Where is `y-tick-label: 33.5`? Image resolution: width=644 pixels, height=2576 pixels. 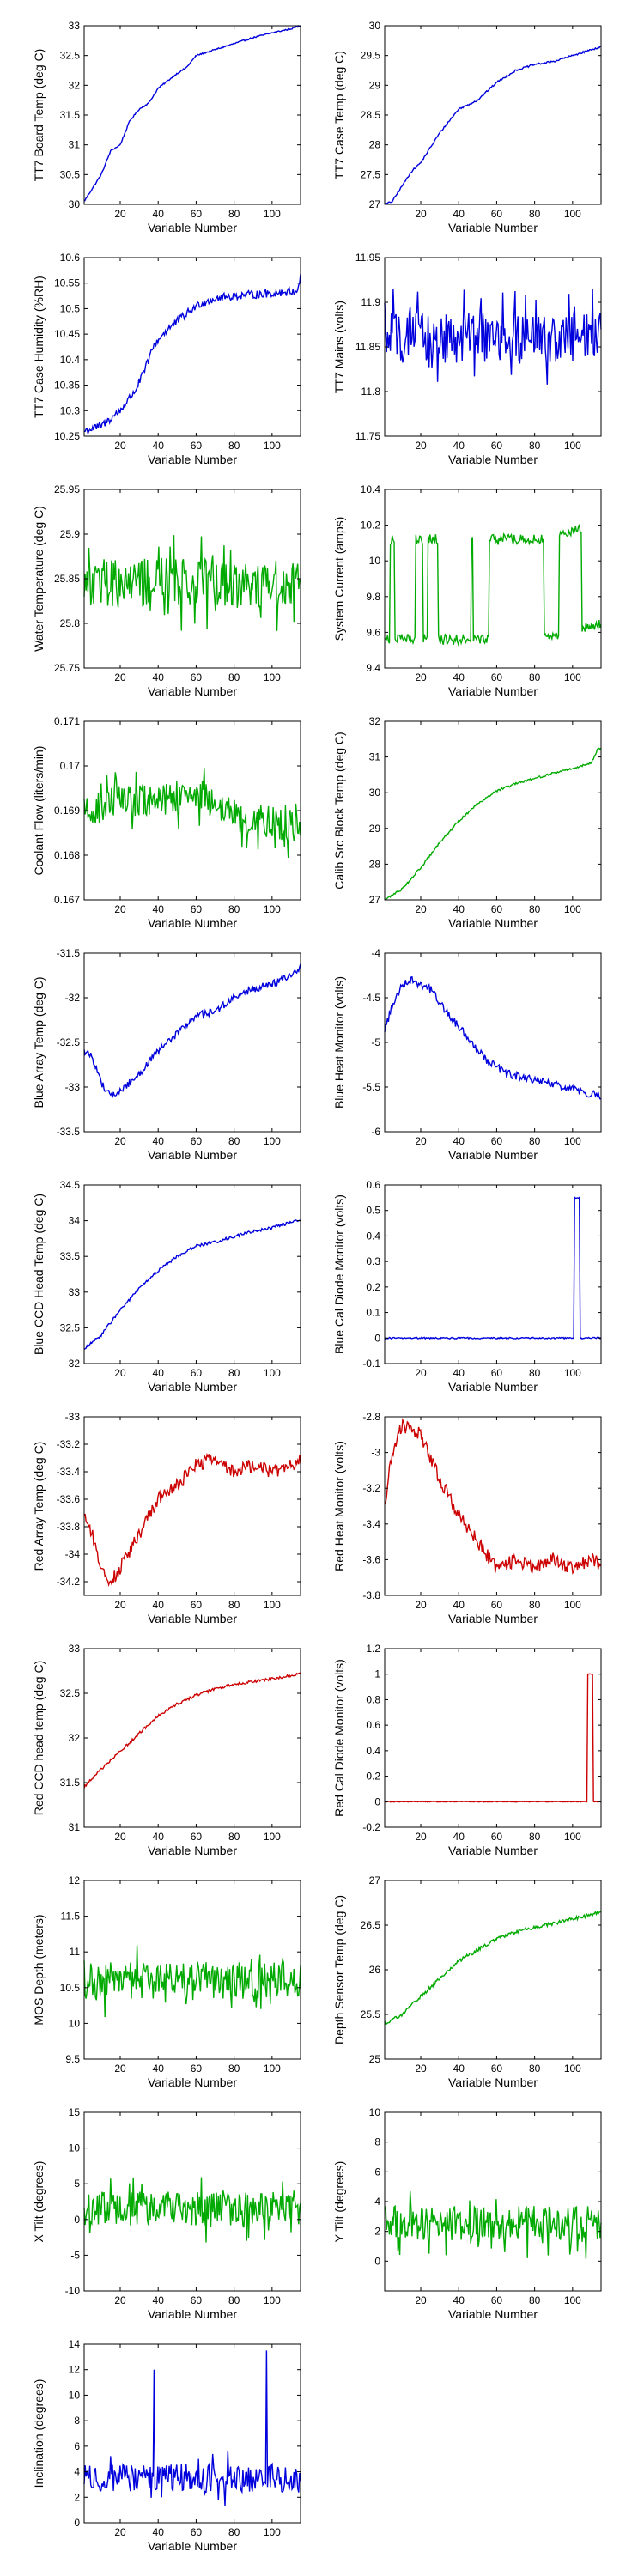 y-tick-label: 33.5 is located at coordinates (70, 1256).